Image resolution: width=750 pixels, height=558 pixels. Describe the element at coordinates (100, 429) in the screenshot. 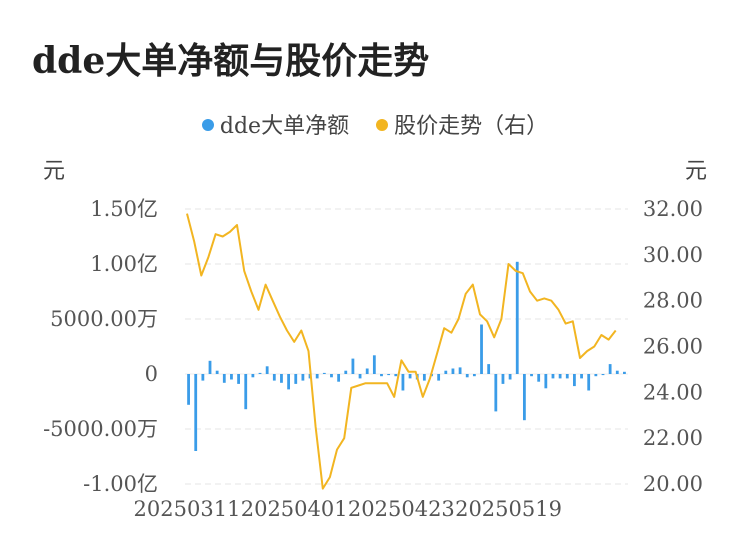

I see `left-tick-label: -5000.00万` at that location.